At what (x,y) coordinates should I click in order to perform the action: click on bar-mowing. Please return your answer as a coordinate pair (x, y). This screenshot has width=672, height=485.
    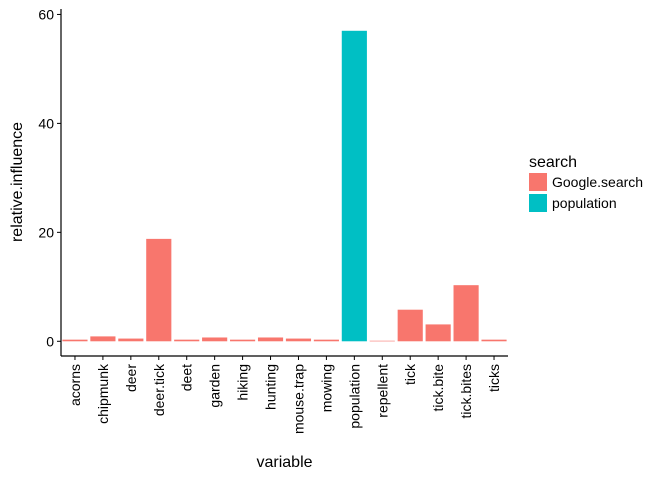
    Looking at the image, I should click on (326, 340).